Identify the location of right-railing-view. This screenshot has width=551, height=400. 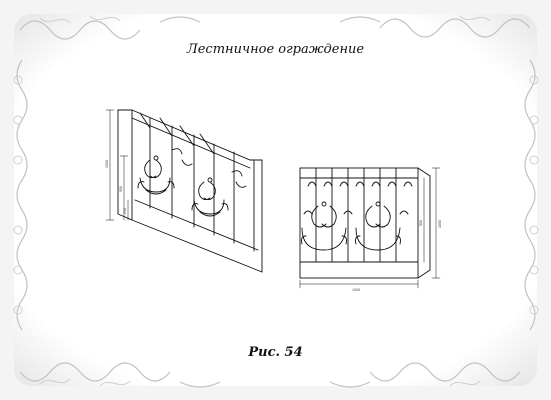
(370, 228).